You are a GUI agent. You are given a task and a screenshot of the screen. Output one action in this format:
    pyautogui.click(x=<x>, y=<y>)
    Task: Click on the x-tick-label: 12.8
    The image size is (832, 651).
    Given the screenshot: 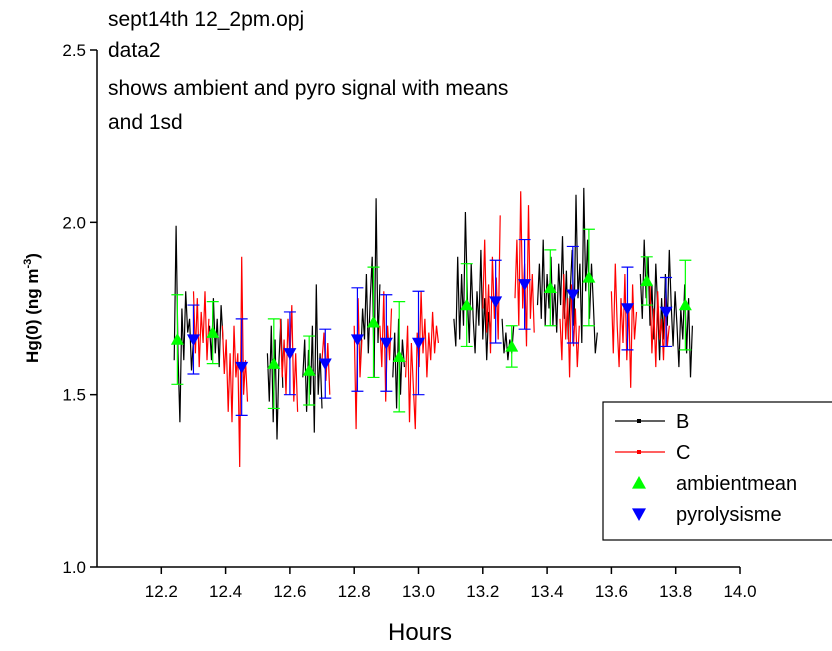 What is the action you would take?
    pyautogui.click(x=354, y=591)
    